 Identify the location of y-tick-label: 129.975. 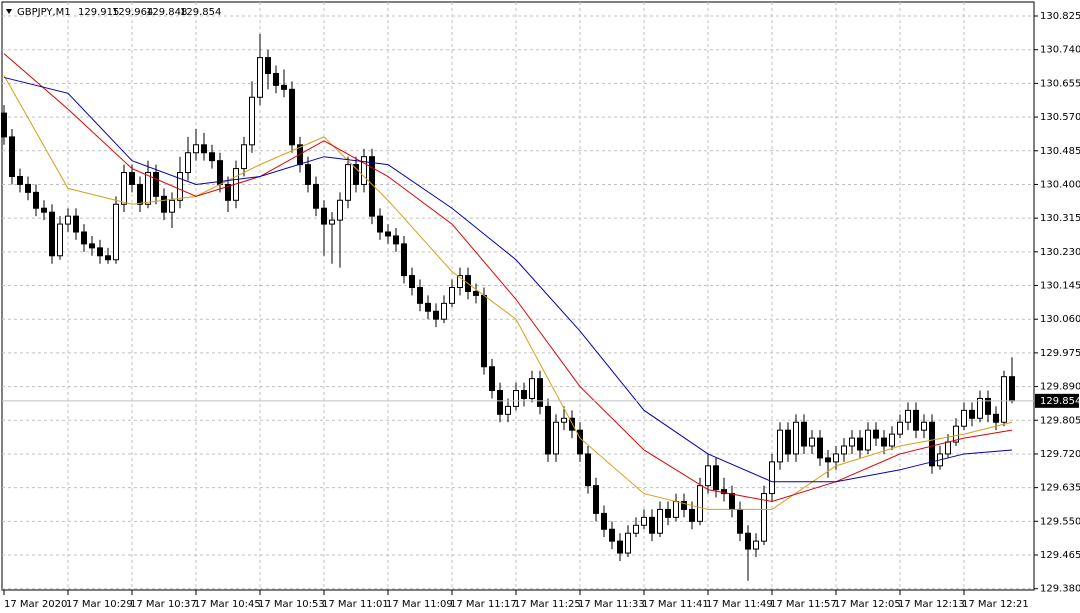
(1060, 353).